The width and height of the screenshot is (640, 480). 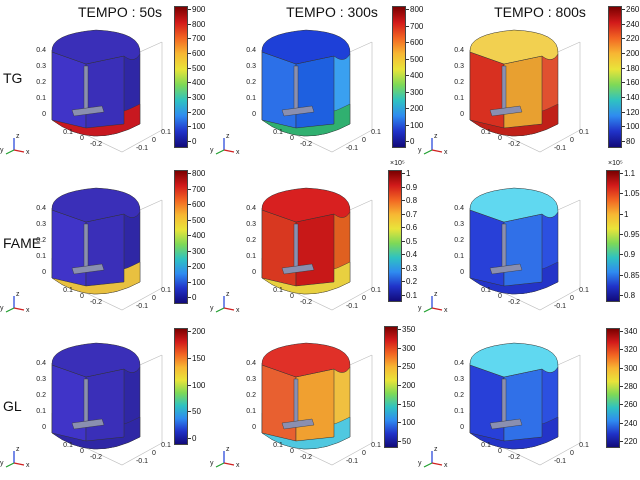 I want to click on colorbar-tick-label: 120, so click(x=633, y=112).